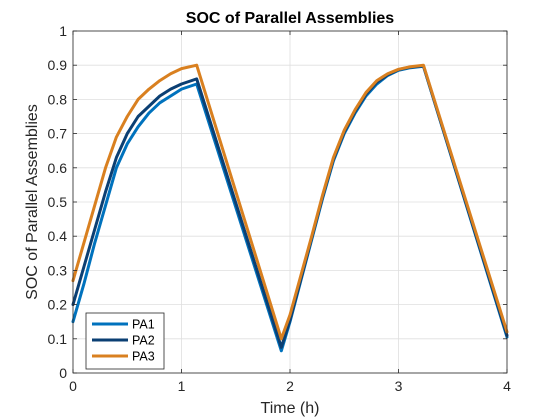 The height and width of the screenshot is (420, 560). I want to click on x-tick-label: 2, so click(290, 386).